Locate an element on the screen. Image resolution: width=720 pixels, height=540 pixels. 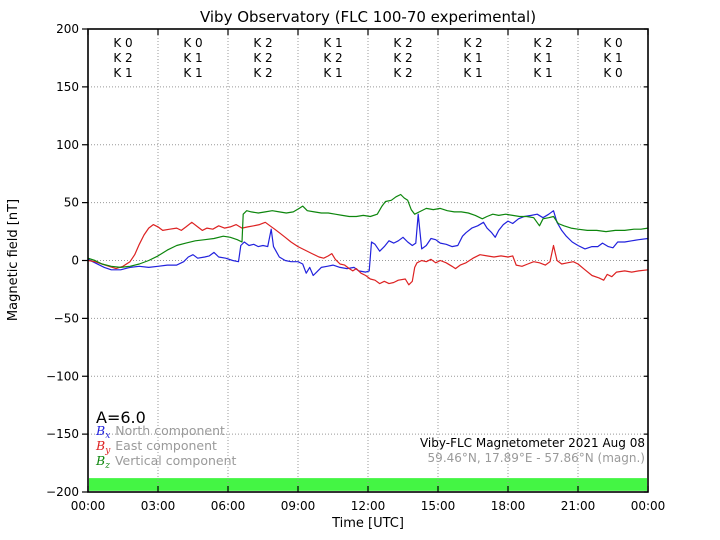
x-tick-label: 12:00 is located at coordinates (368, 506).